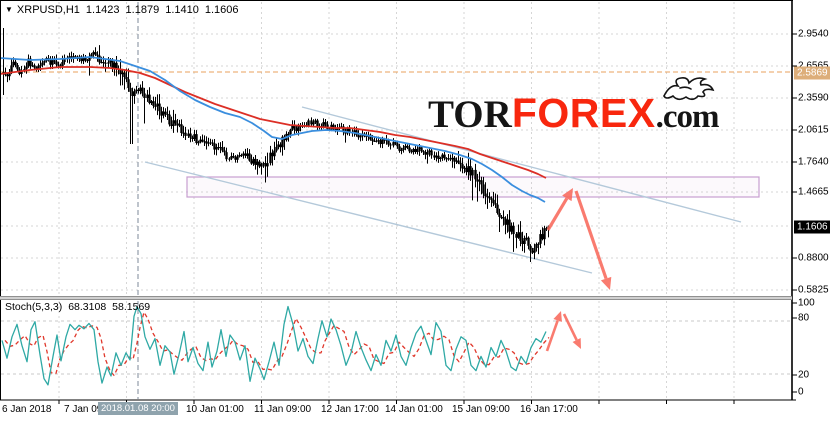 This screenshot has width=830, height=421. What do you see at coordinates (221, 10) in the screenshot?
I see `ohlc-close: 1.1606` at bounding box center [221, 10].